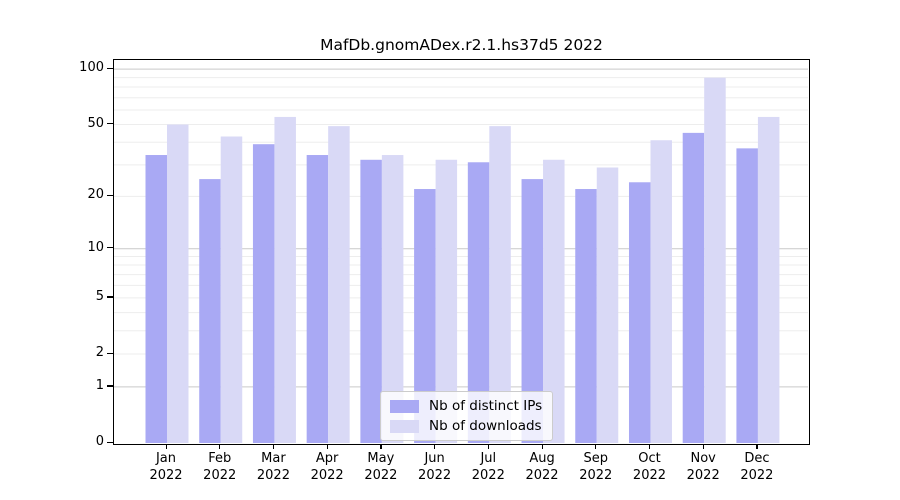  I want to click on legend-swatch-downloads, so click(404, 426).